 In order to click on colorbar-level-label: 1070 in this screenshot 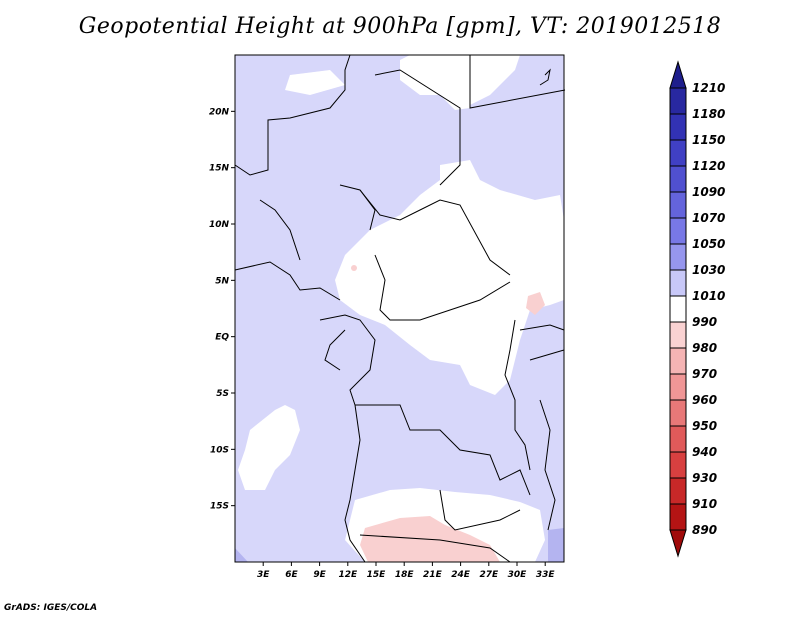, I will do `click(708, 218)`.